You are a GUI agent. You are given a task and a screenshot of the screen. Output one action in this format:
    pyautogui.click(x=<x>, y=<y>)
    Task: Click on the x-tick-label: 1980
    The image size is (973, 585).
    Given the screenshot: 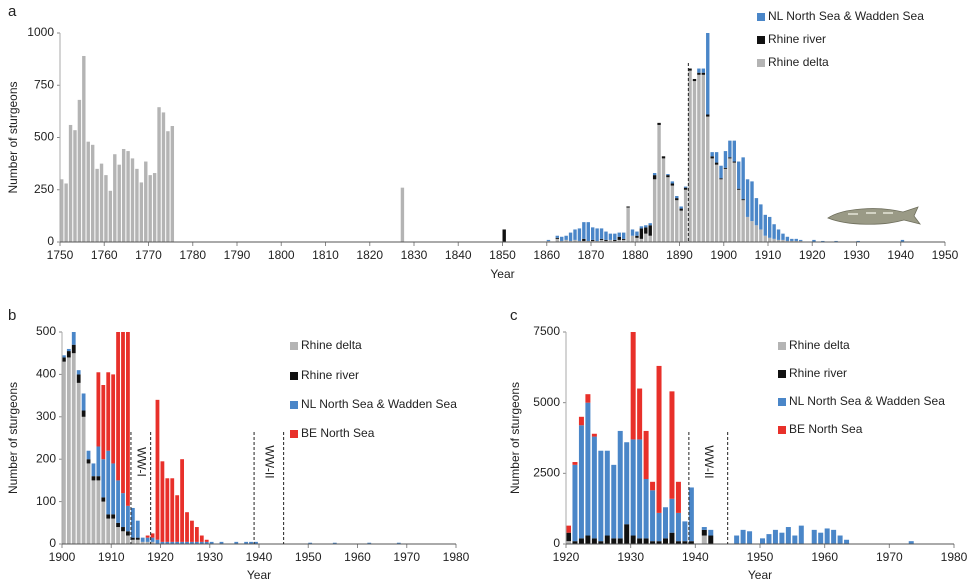 What is the action you would take?
    pyautogui.click(x=954, y=557)
    